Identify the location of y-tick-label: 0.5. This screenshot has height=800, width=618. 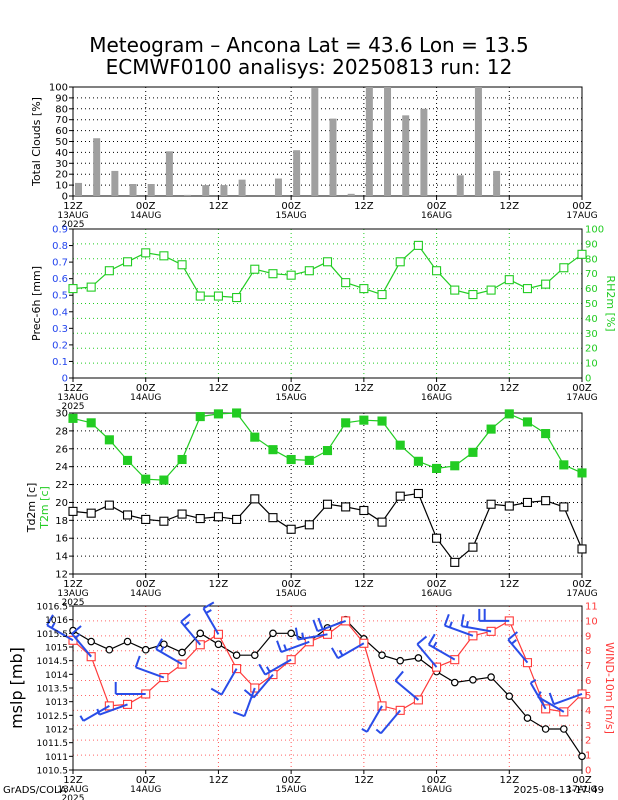
(60, 296).